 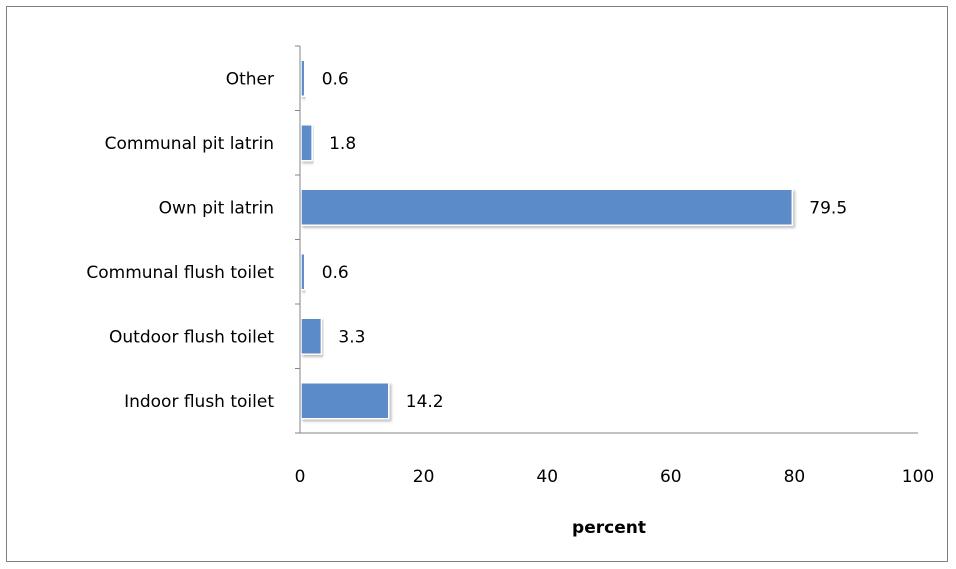 What do you see at coordinates (342, 144) in the screenshot?
I see `data-label: 1.8` at bounding box center [342, 144].